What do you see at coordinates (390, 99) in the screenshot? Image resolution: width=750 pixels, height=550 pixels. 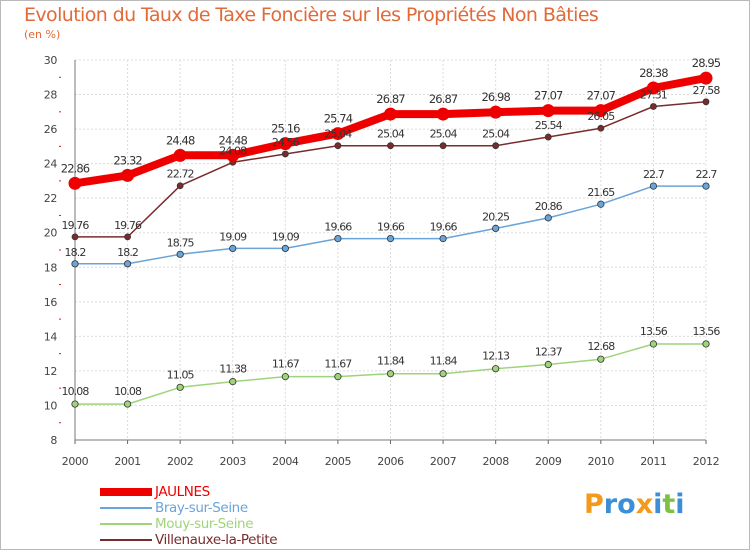 I see `data-label: 26.87` at bounding box center [390, 99].